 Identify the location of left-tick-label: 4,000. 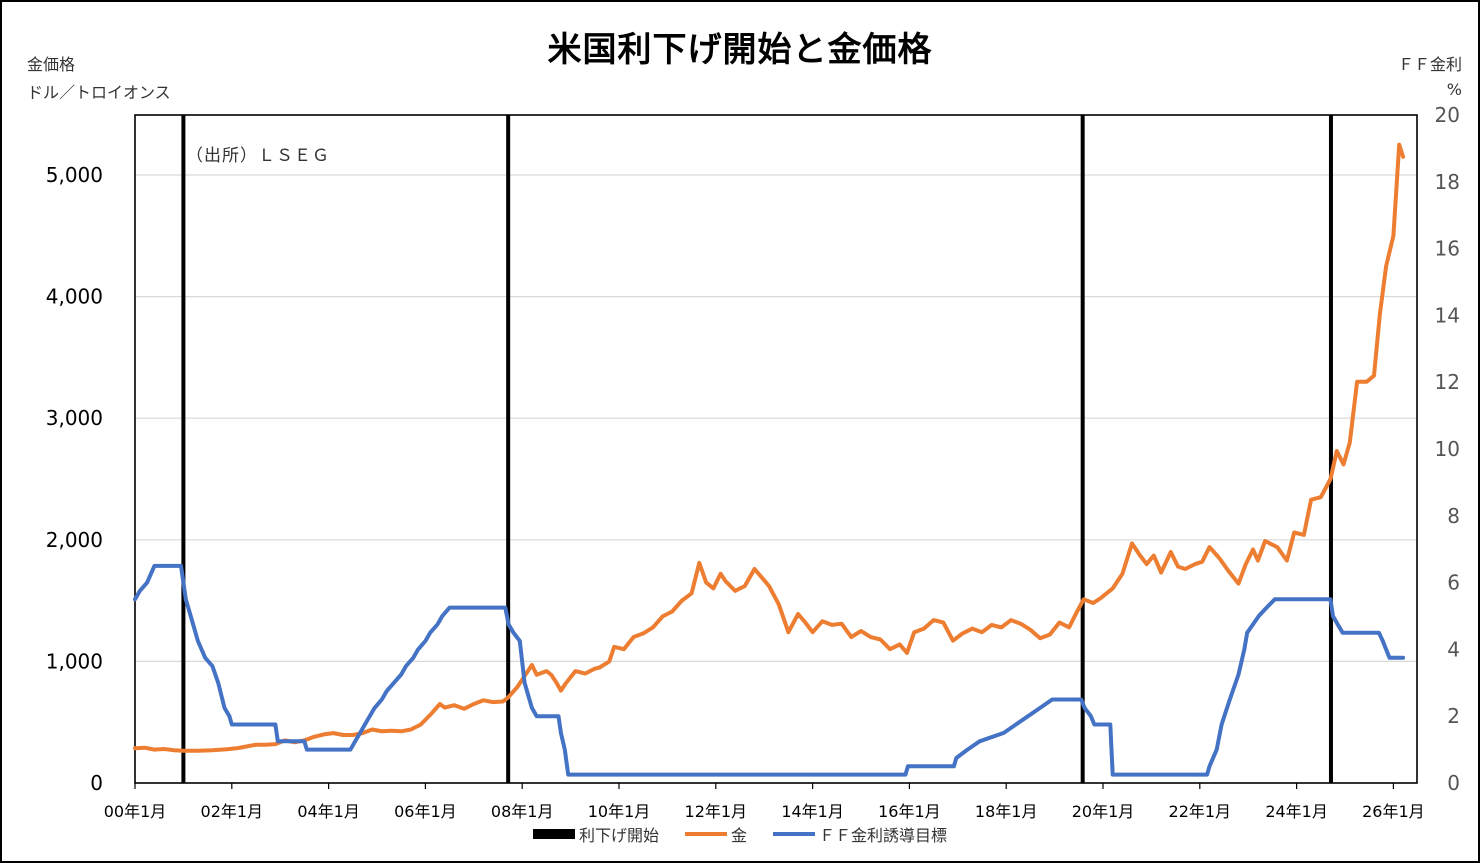
(74, 297).